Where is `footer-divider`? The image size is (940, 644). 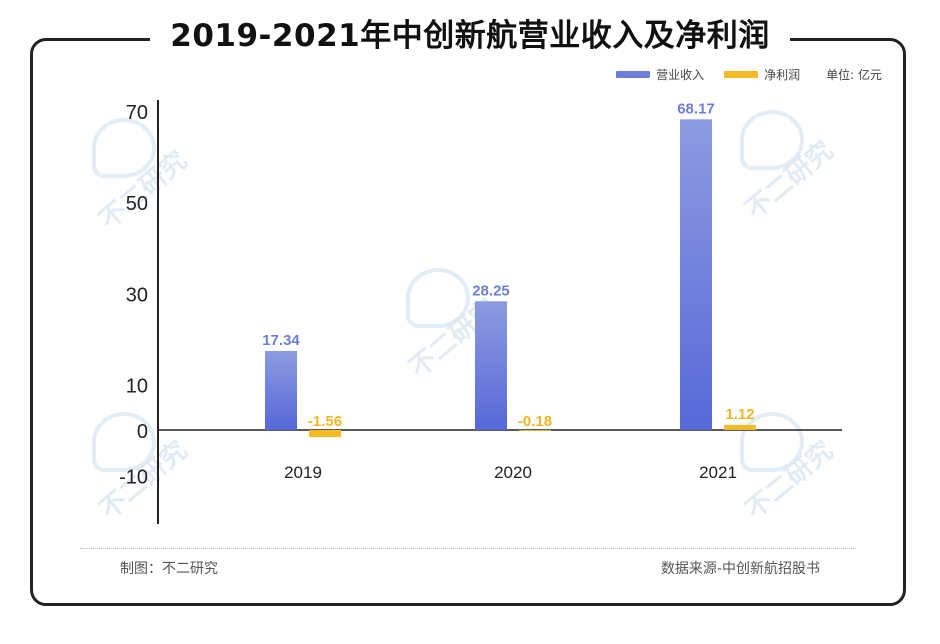
footer-divider is located at coordinates (468, 548).